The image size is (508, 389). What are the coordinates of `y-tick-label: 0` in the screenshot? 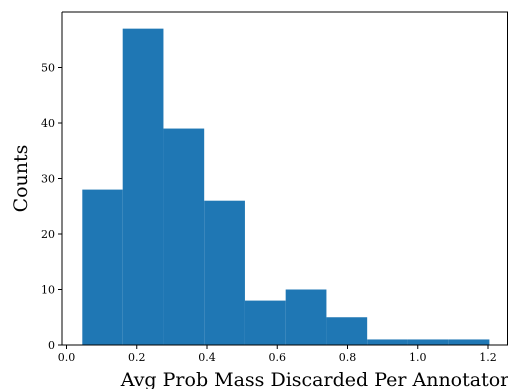 It's located at (51, 345).